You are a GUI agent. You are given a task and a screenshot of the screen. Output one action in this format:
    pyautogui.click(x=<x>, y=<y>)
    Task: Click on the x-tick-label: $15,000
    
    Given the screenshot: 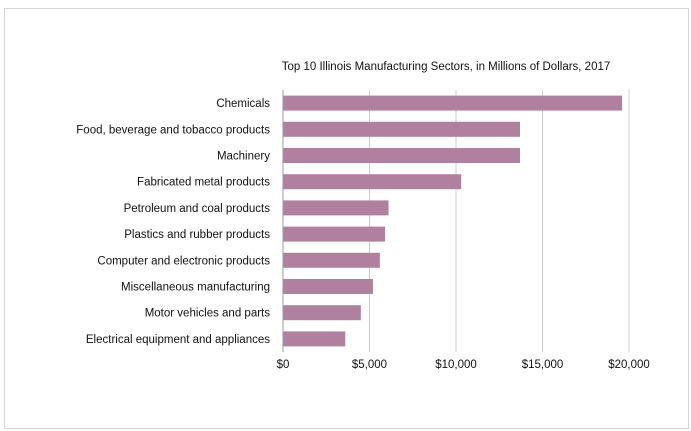 What is the action you would take?
    pyautogui.click(x=543, y=365)
    